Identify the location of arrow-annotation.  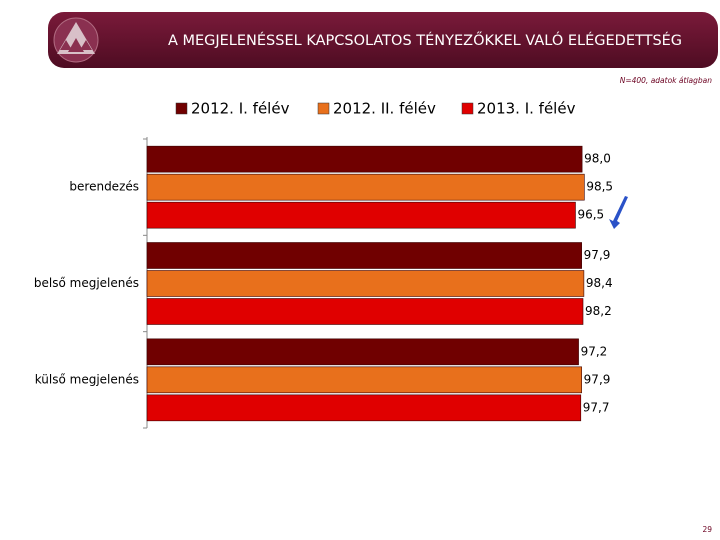
(618, 212).